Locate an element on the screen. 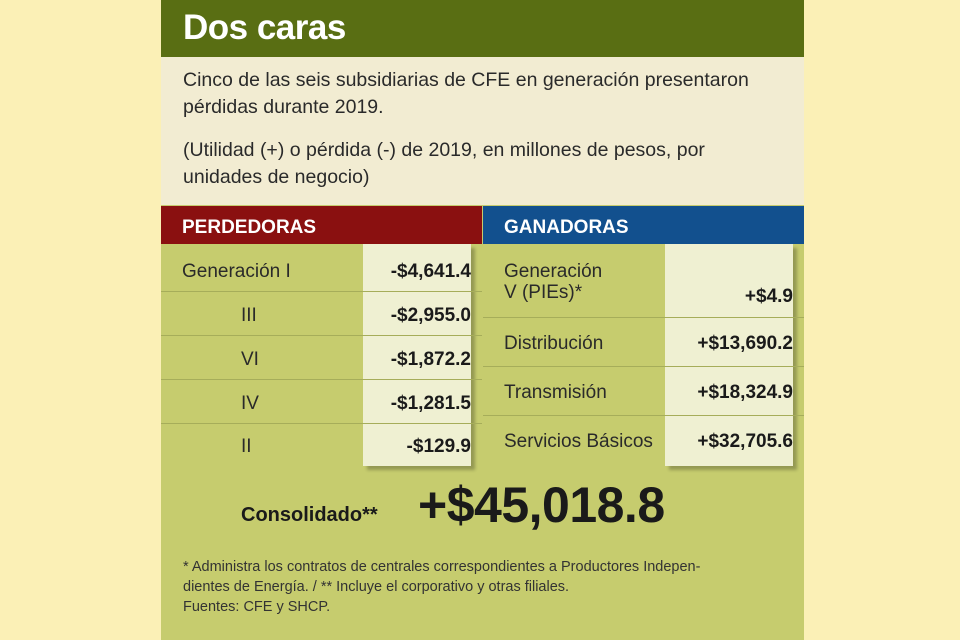 The width and height of the screenshot is (960, 640). row-label-line: Generación is located at coordinates (553, 271).